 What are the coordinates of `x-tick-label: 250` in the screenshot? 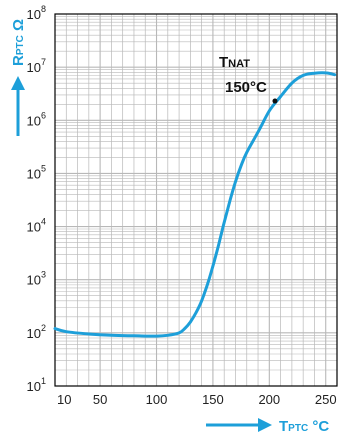 It's located at (326, 399).